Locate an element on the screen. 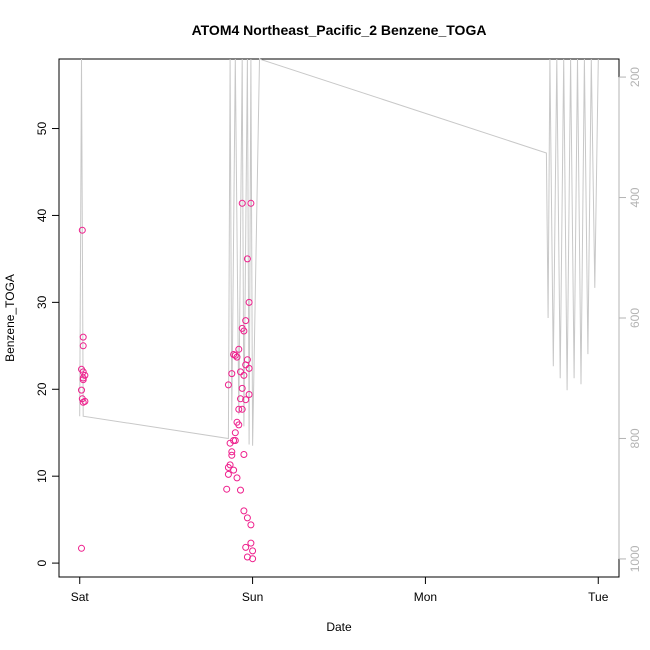  y-tick-label: 30 is located at coordinates (42, 302).